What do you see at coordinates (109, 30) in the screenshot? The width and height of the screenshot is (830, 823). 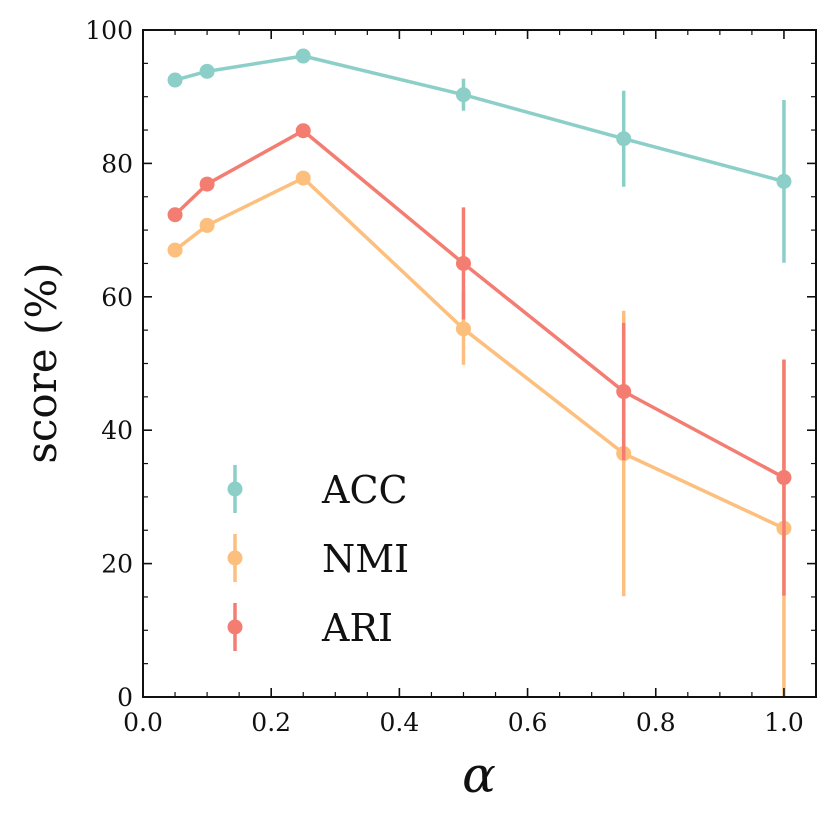 I see `y-tick-label: 100` at bounding box center [109, 30].